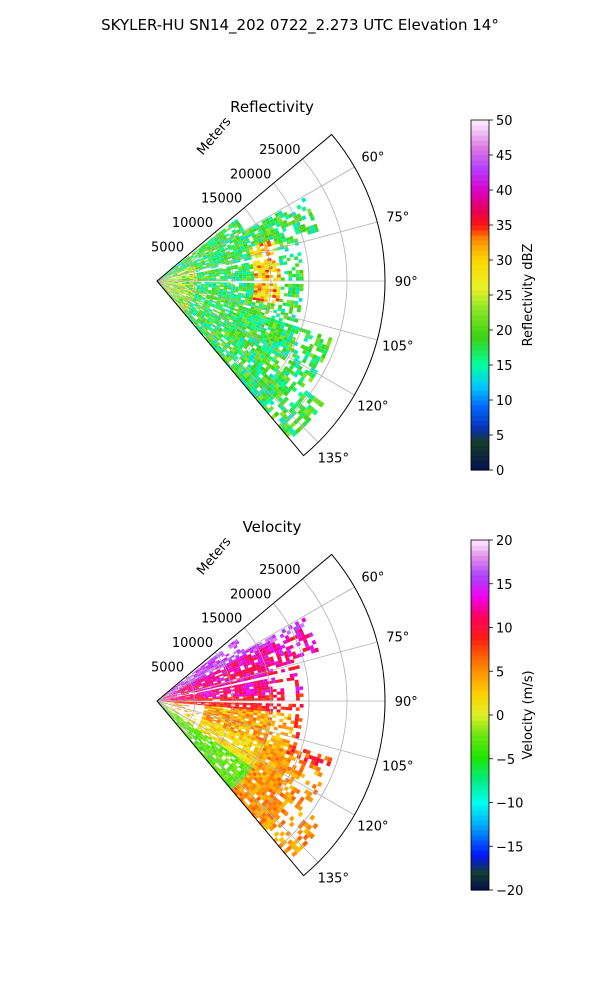  What do you see at coordinates (504, 585) in the screenshot?
I see `colorbar-tick-label: 15` at bounding box center [504, 585].